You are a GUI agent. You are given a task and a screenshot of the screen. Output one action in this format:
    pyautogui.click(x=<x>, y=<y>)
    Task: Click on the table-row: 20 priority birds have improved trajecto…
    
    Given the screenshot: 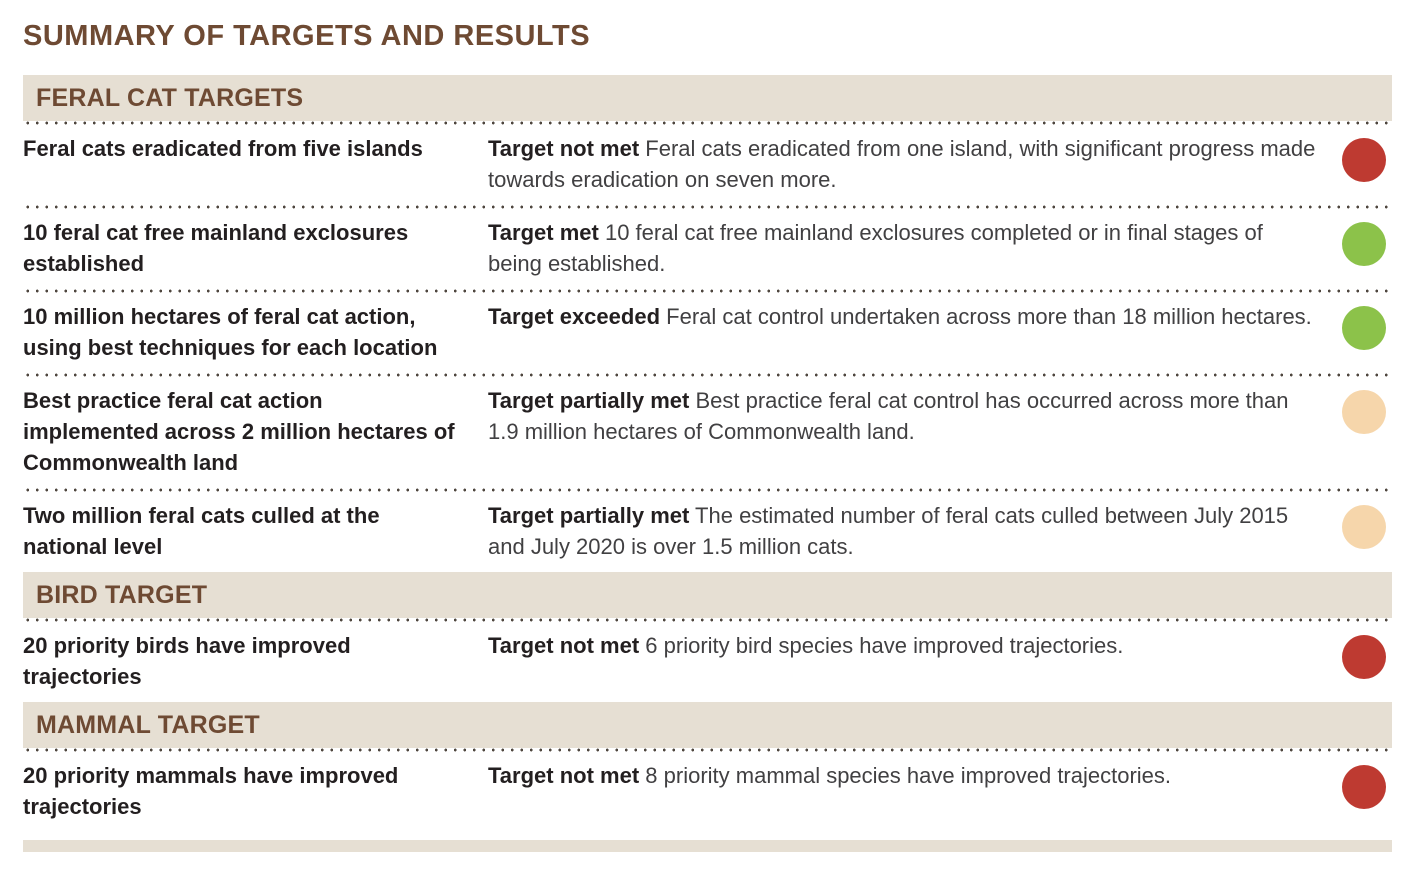 What is the action you would take?
    pyautogui.click(x=707, y=662)
    